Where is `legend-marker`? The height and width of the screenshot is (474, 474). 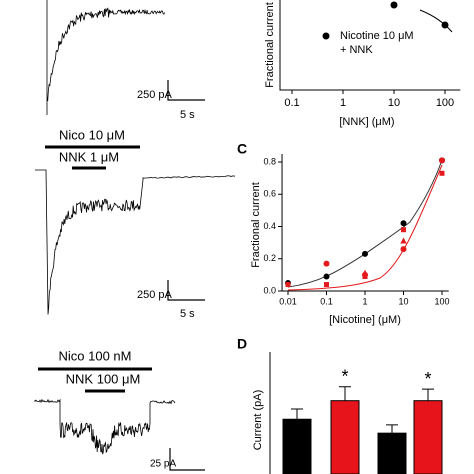
legend-marker is located at coordinates (326, 36).